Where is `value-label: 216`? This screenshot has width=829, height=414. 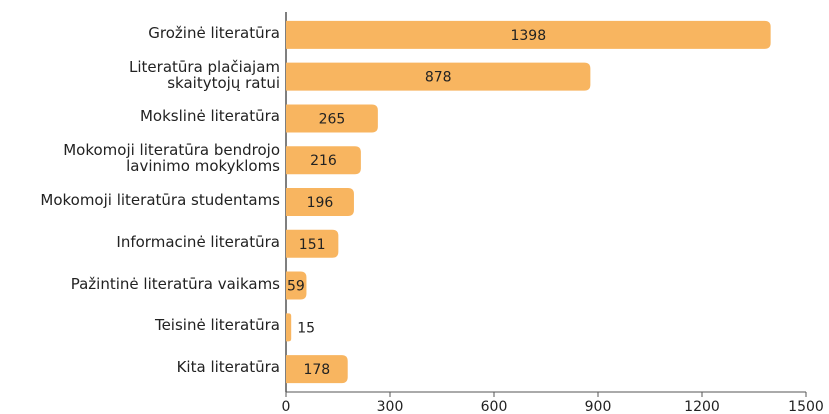 value-label: 216 is located at coordinates (323, 161).